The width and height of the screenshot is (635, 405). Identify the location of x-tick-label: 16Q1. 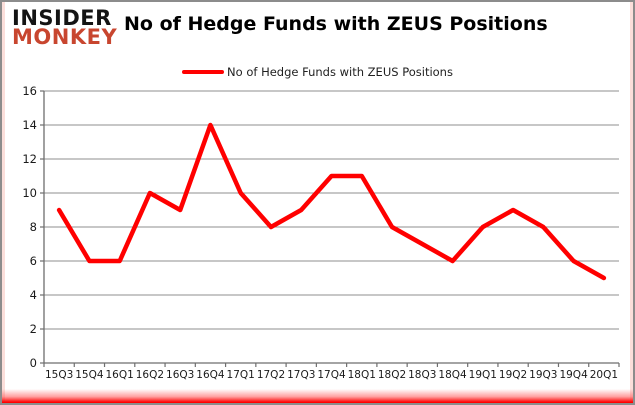
(120, 375).